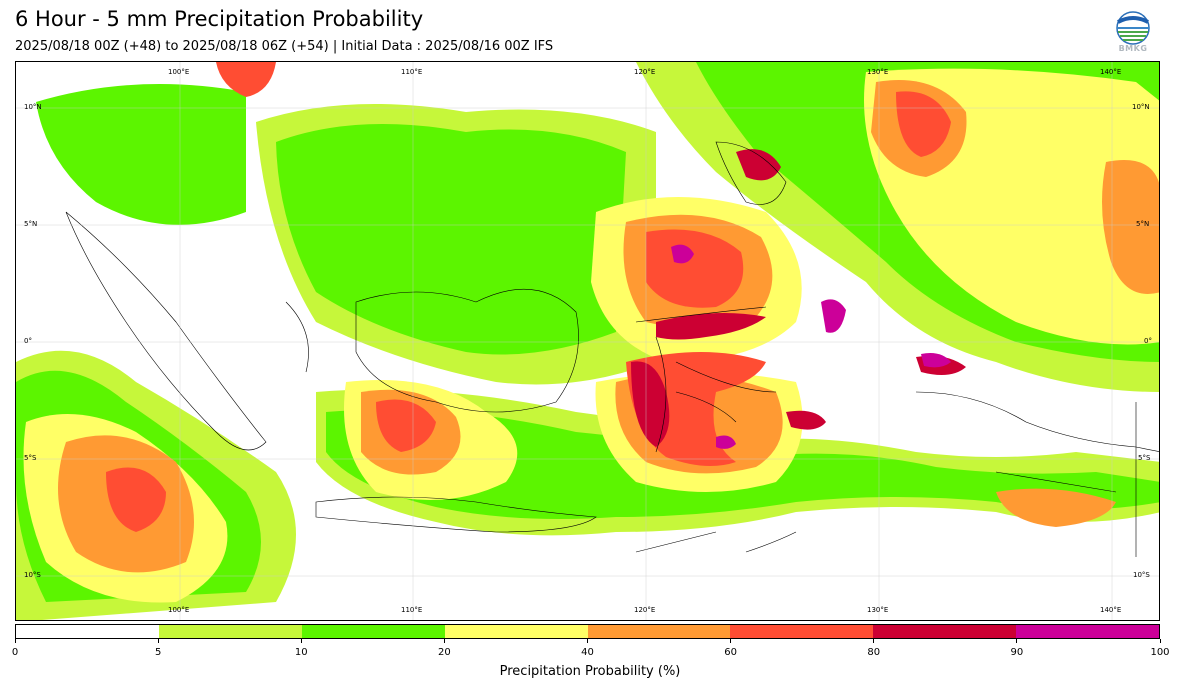 The width and height of the screenshot is (1180, 690). Describe the element at coordinates (1160, 652) in the screenshot. I see `colorbar-tick-label: 100` at that location.